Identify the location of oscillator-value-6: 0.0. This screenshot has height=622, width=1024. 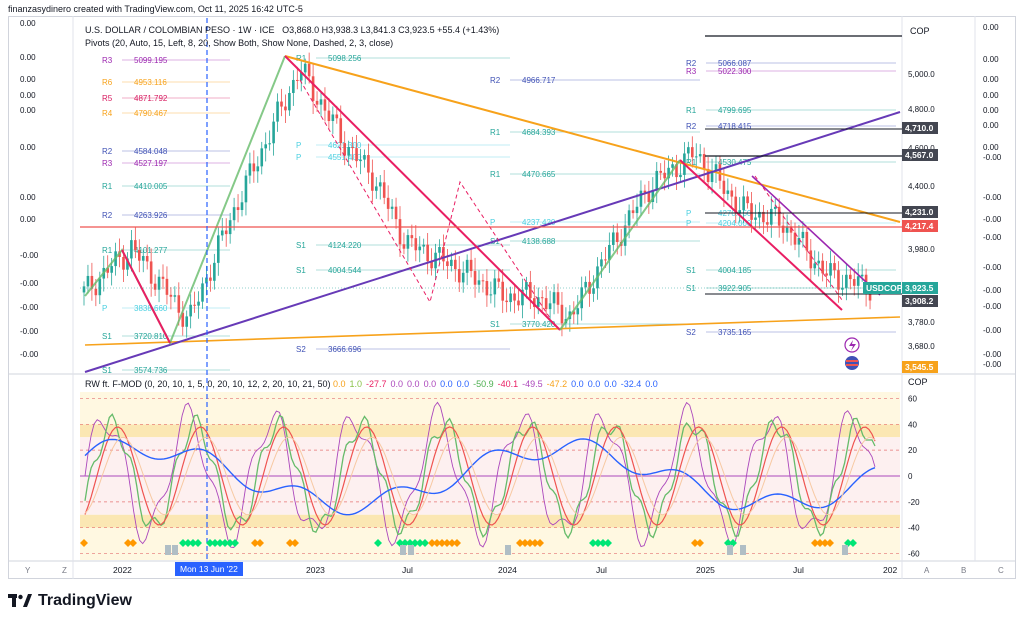
(446, 384).